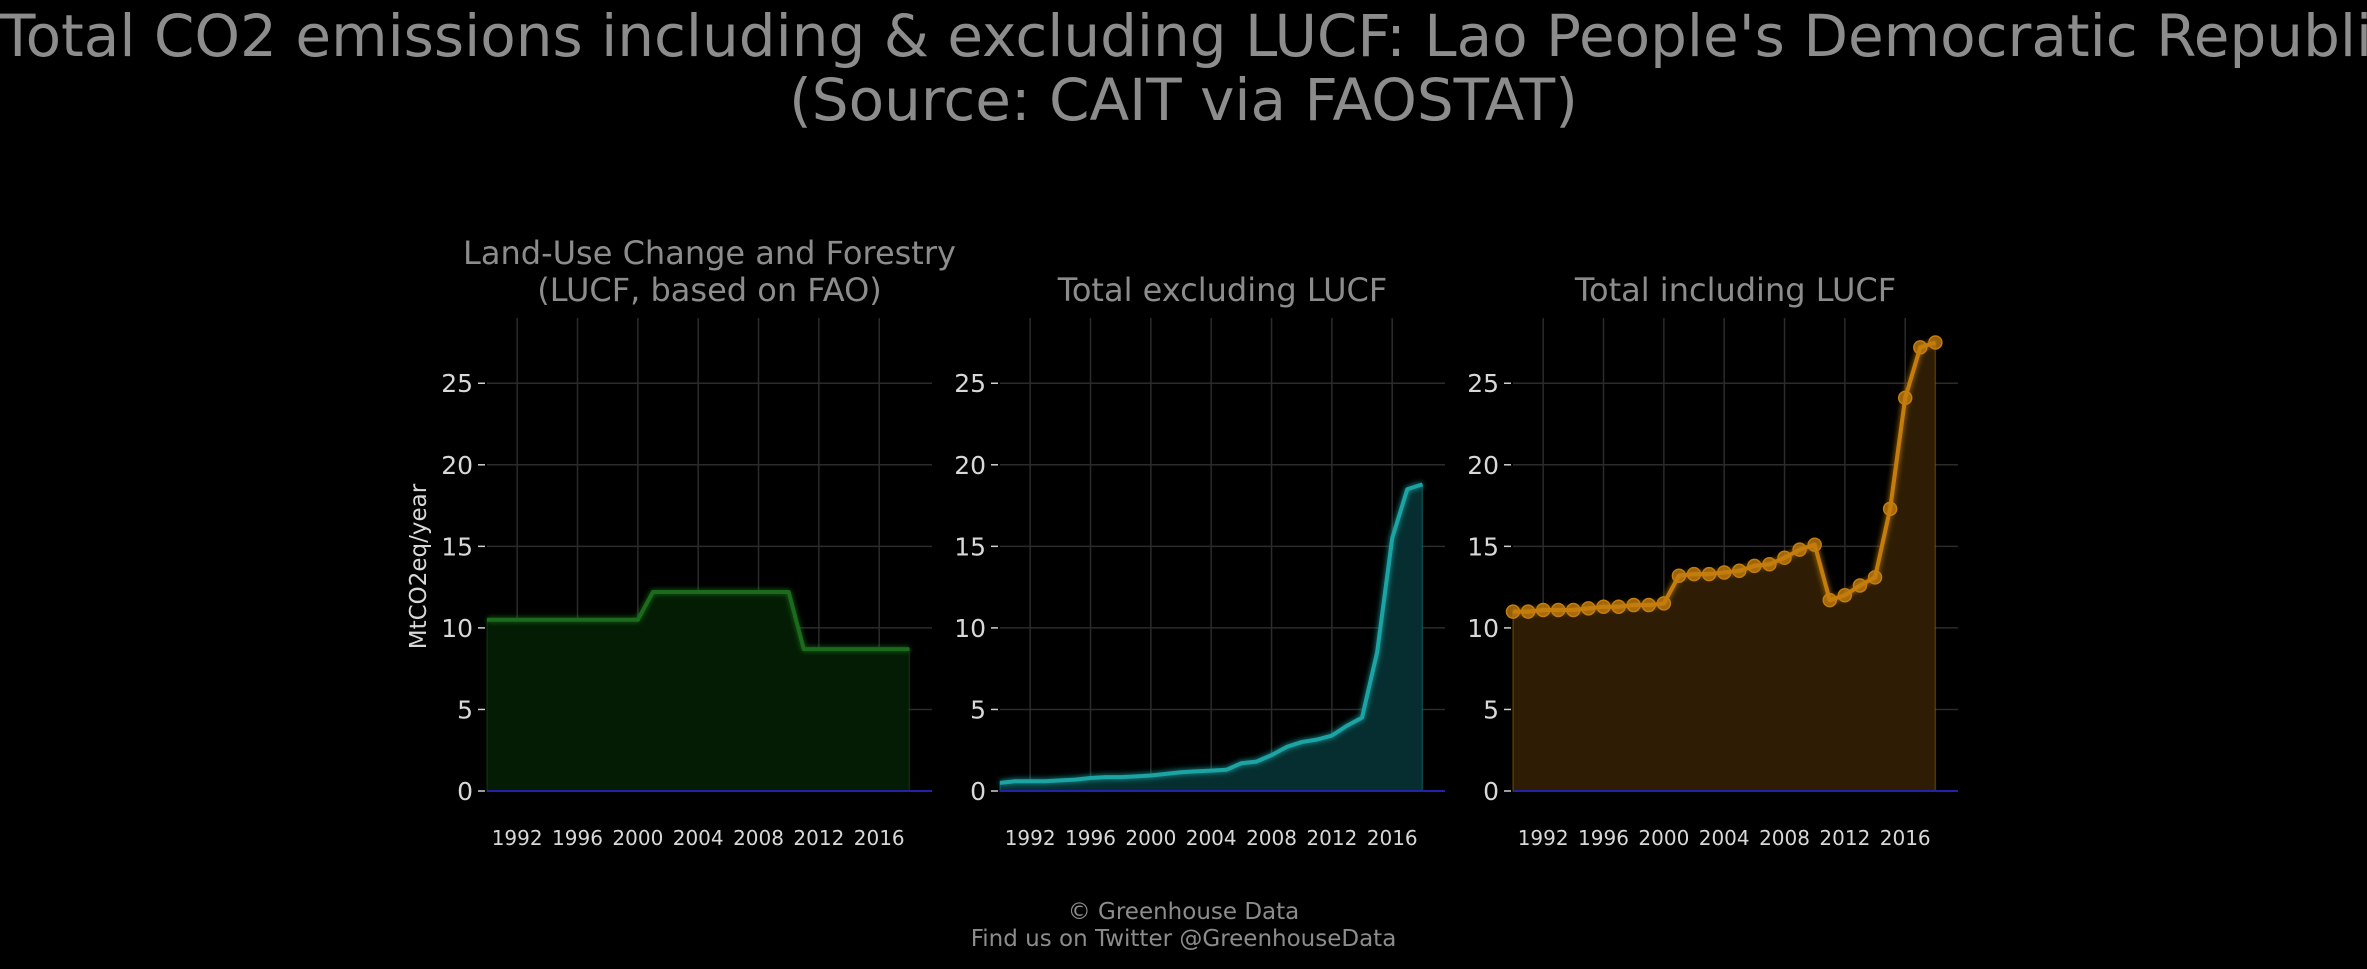 This screenshot has height=969, width=2367. Describe the element at coordinates (419, 566) in the screenshot. I see `y-axis-label: MtCO2eq/year` at that location.